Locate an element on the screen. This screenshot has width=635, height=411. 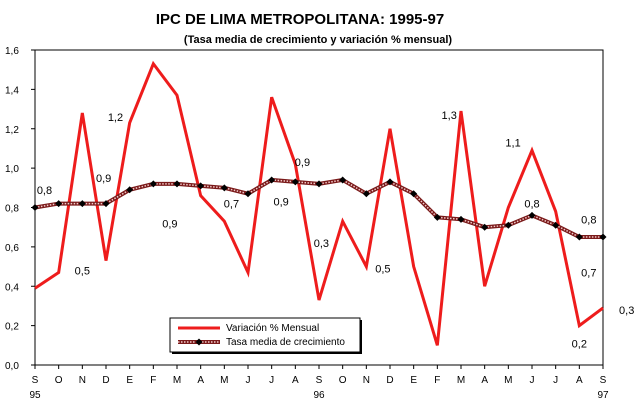
y-tick-label: 1,2 is located at coordinates (12, 130).